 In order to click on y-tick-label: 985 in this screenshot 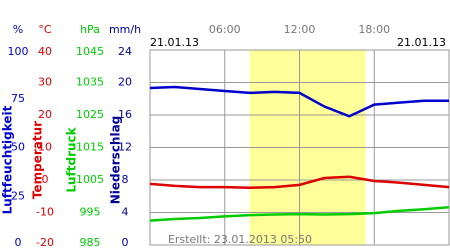, I will do `click(90, 242)`.